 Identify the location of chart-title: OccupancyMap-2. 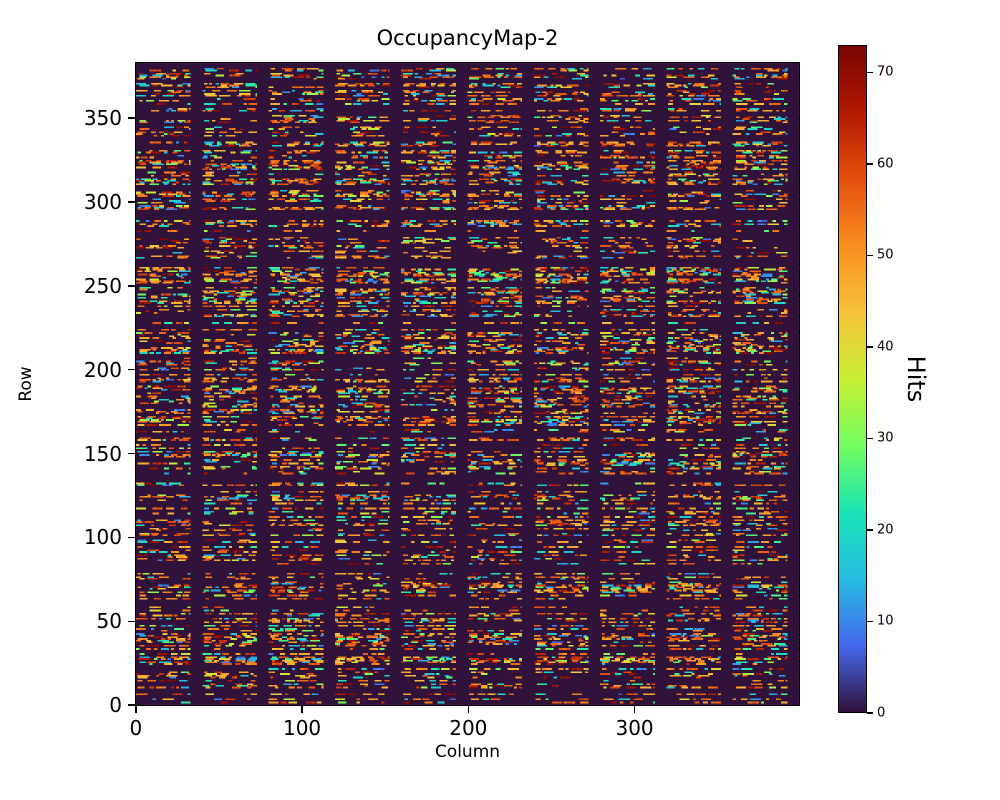
(467, 38).